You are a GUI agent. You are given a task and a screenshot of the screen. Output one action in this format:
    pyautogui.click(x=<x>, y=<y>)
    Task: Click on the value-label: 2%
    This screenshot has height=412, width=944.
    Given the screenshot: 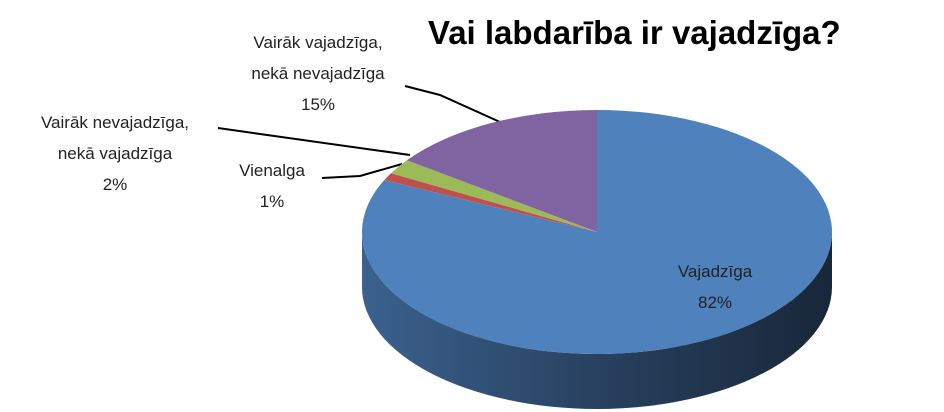 What is the action you would take?
    pyautogui.click(x=115, y=184)
    